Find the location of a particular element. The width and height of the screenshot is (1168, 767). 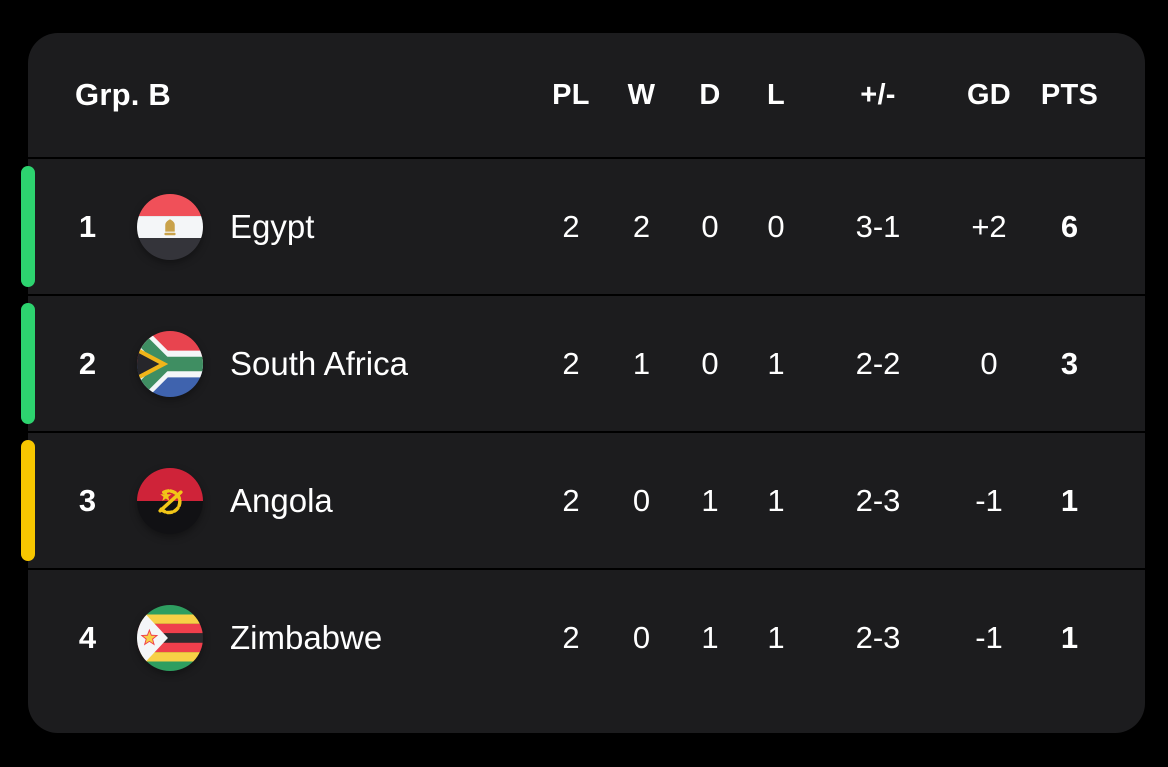

column-header-goal-diff: GD is located at coordinates (989, 94).